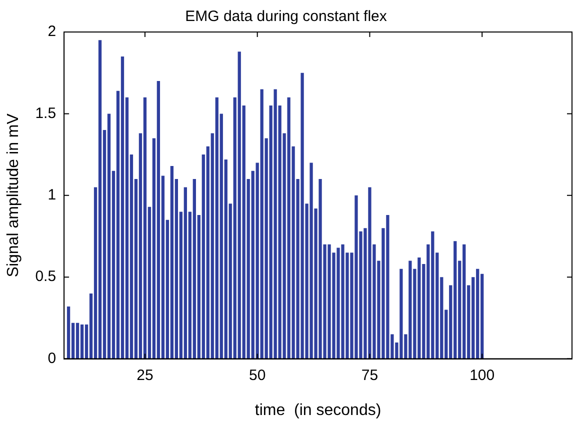  Describe the element at coordinates (482, 375) in the screenshot. I see `x-tick-label: 100` at that location.